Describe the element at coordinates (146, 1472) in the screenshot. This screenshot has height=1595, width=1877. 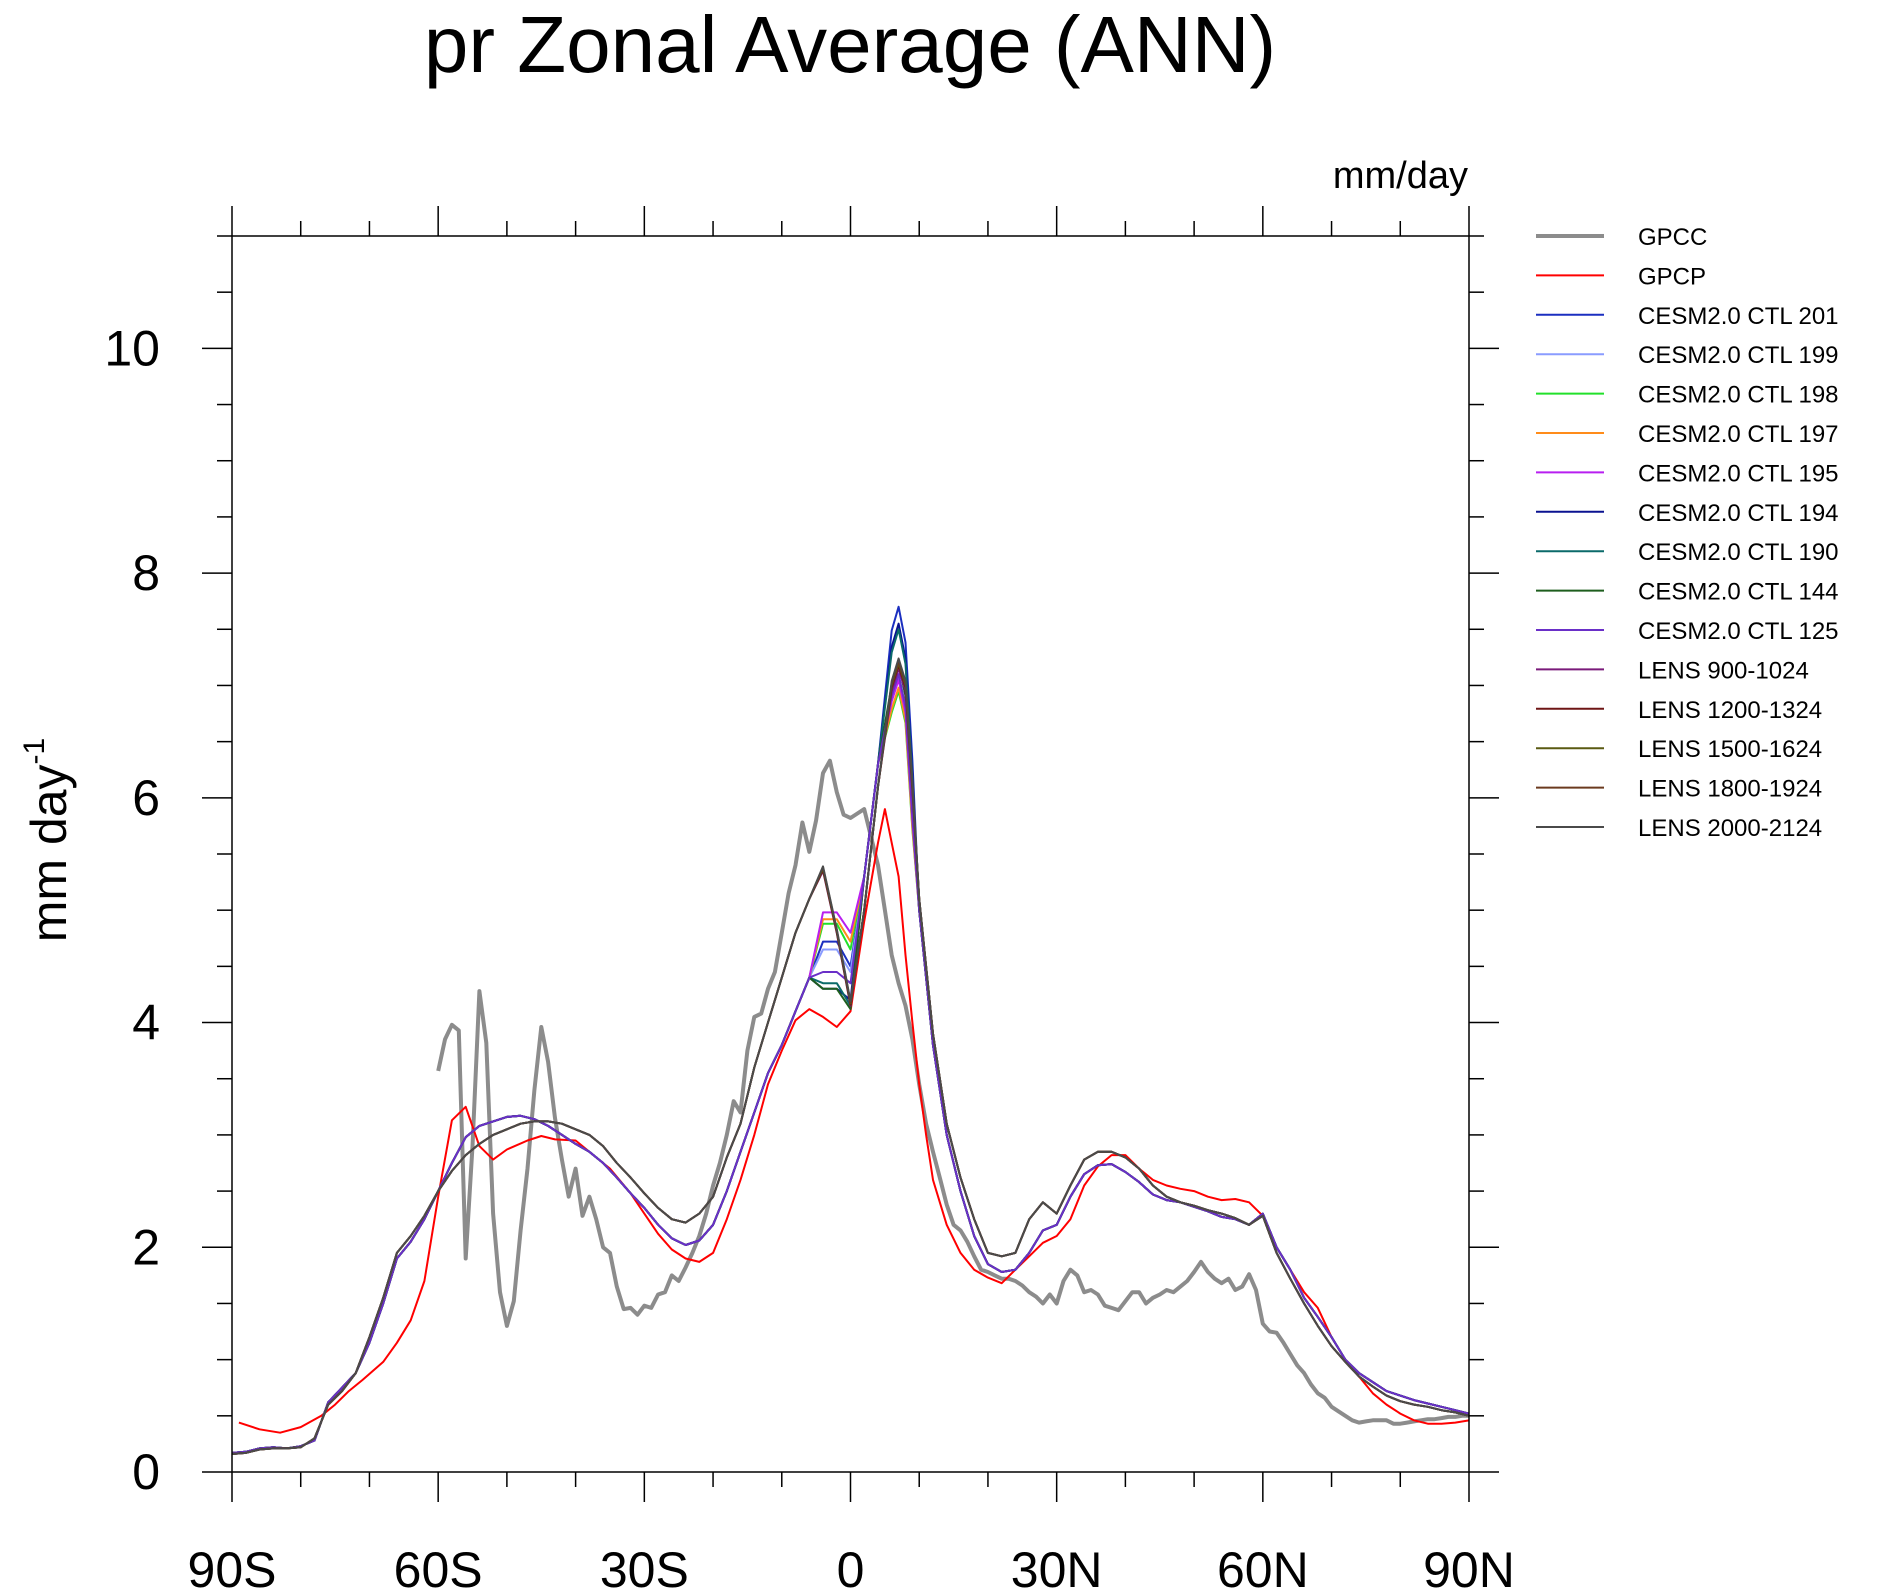
I see `y-tick-label: 0` at that location.